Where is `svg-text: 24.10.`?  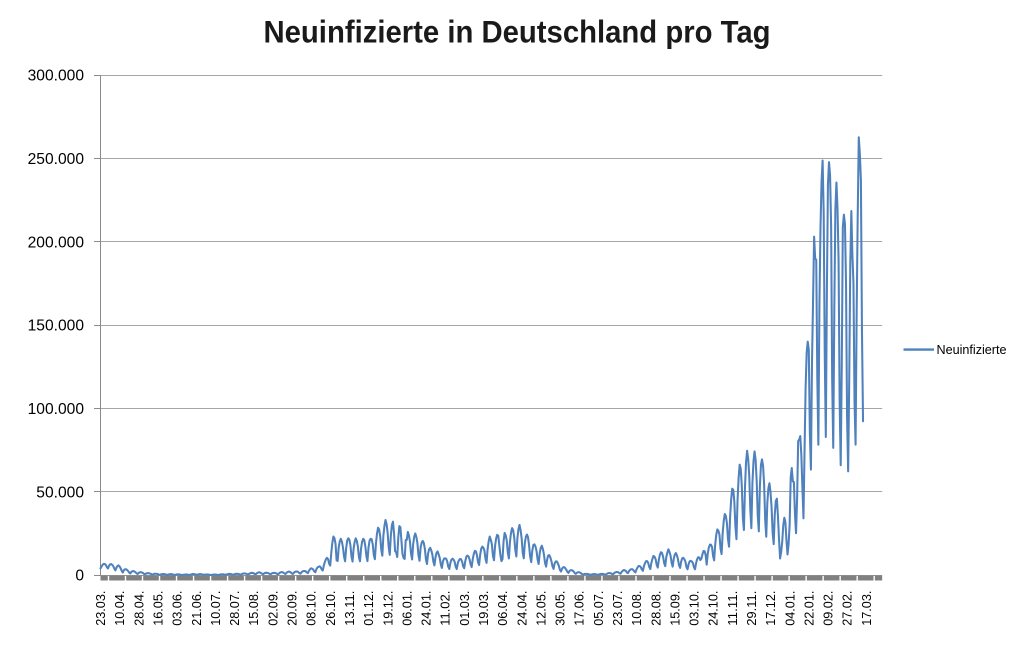
svg-text: 24.10. is located at coordinates (714, 608).